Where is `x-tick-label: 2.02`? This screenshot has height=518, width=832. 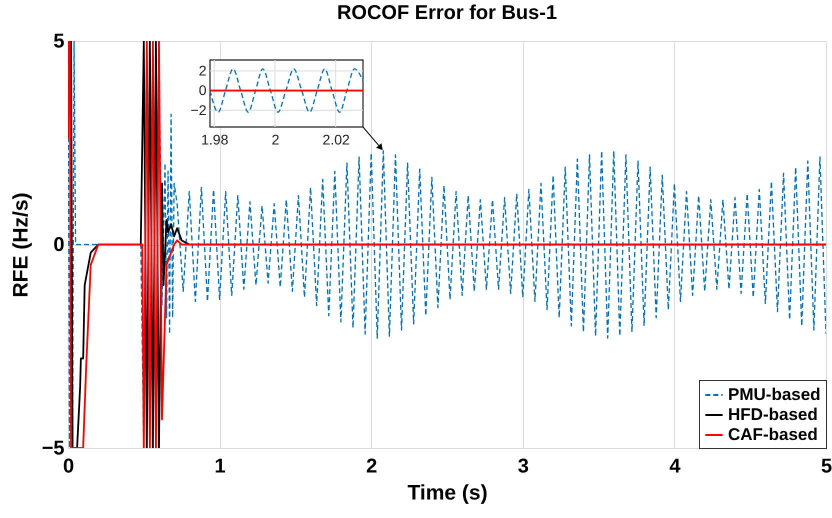
x-tick-label: 2.02 is located at coordinates (336, 140).